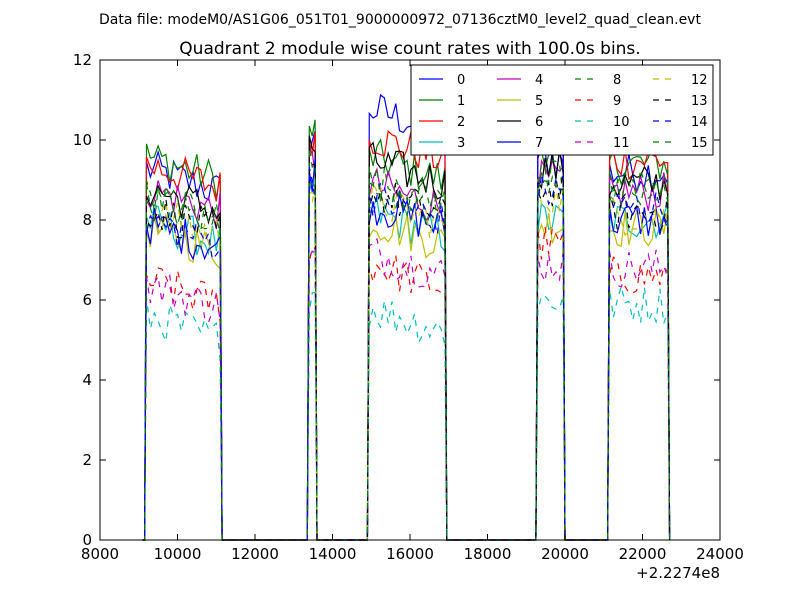 The height and width of the screenshot is (600, 800). I want to click on legend-label-5: 5, so click(539, 101).